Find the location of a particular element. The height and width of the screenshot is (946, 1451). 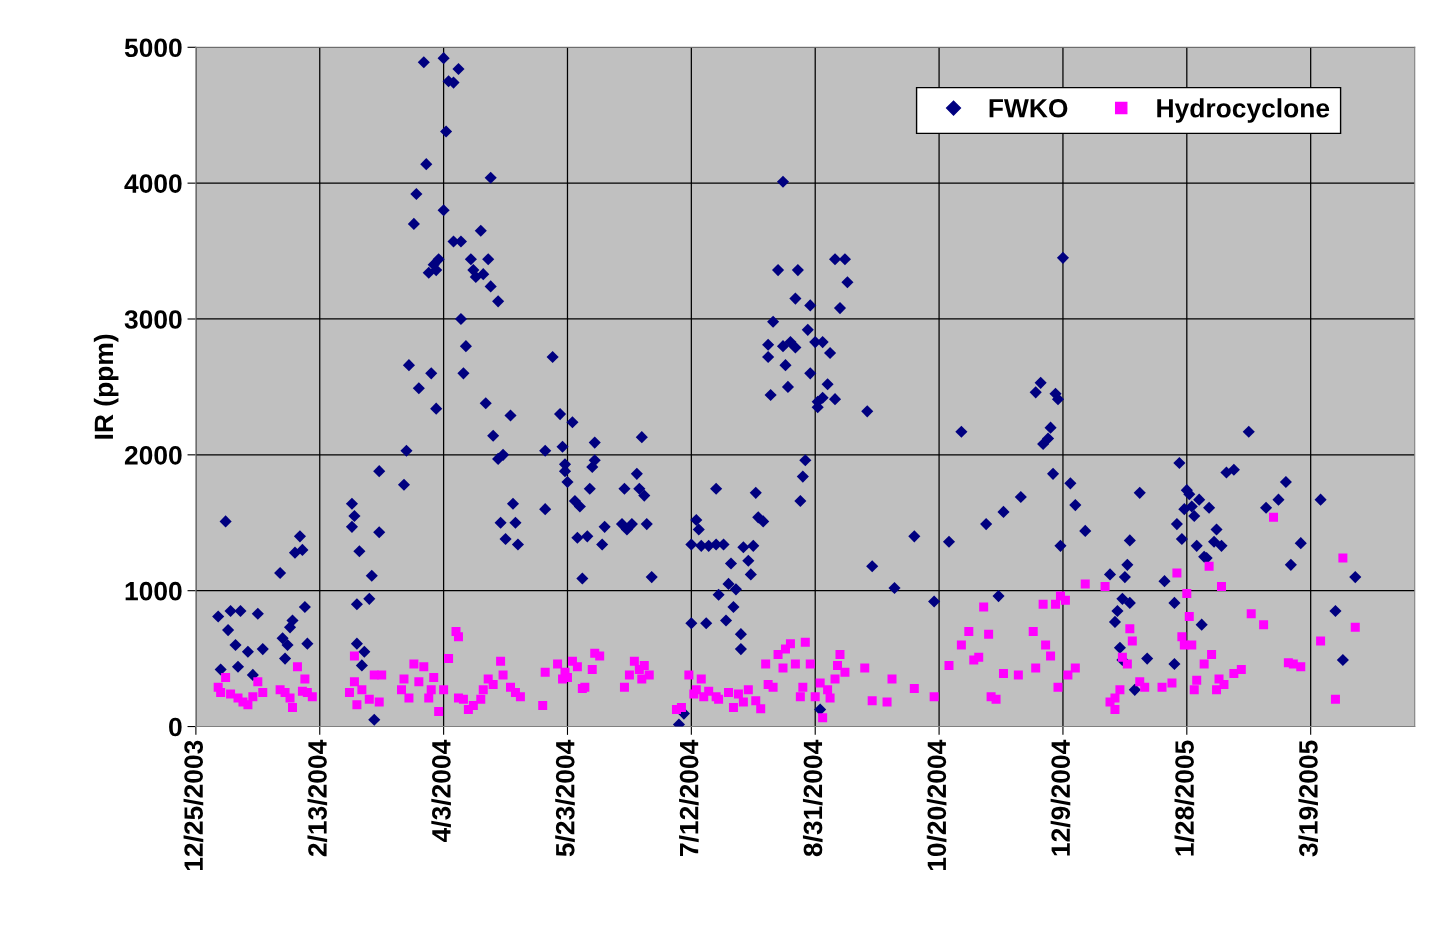

y-tick-label: 0 is located at coordinates (175, 727).